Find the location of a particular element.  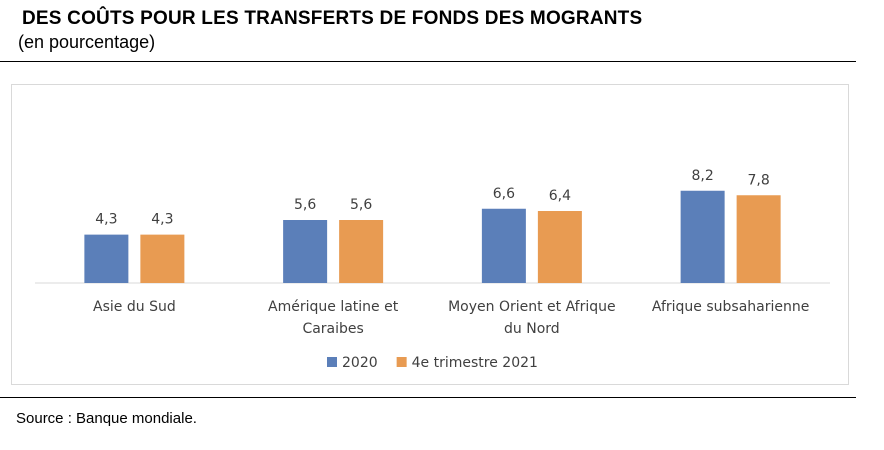

category-tick-label: Caraibes is located at coordinates (332, 329).